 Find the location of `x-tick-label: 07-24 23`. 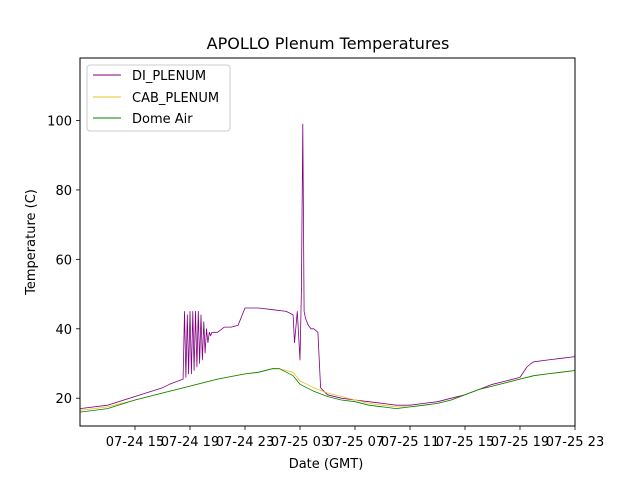

x-tick-label: 07-24 23 is located at coordinates (245, 442).